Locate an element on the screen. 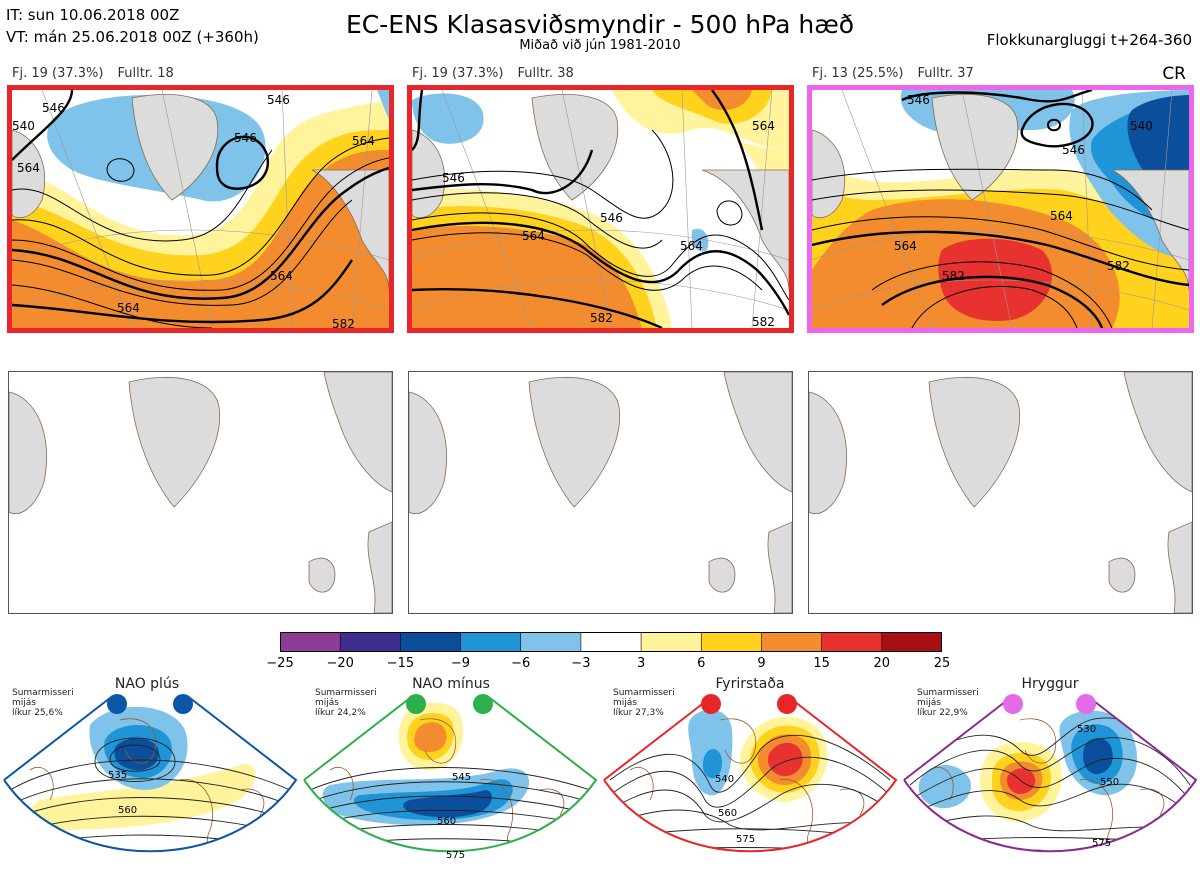 The height and width of the screenshot is (875, 1200). cluster-1-fj: Fj. 19 (37.3%) is located at coordinates (58, 73).